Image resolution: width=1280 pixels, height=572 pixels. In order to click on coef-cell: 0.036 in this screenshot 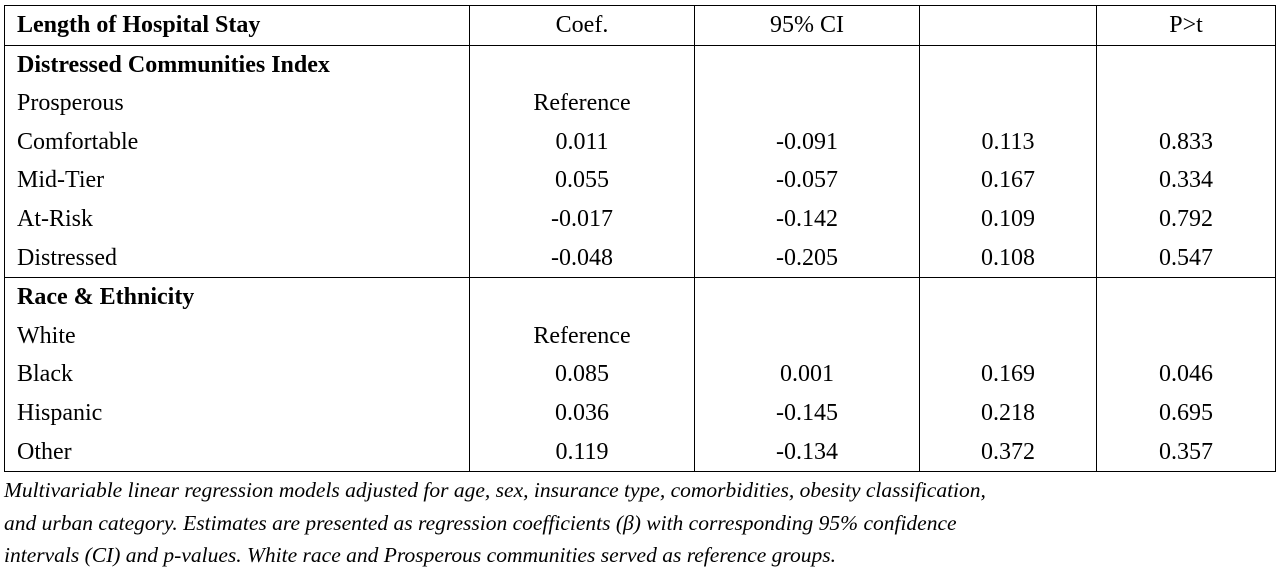, I will do `click(582, 413)`.